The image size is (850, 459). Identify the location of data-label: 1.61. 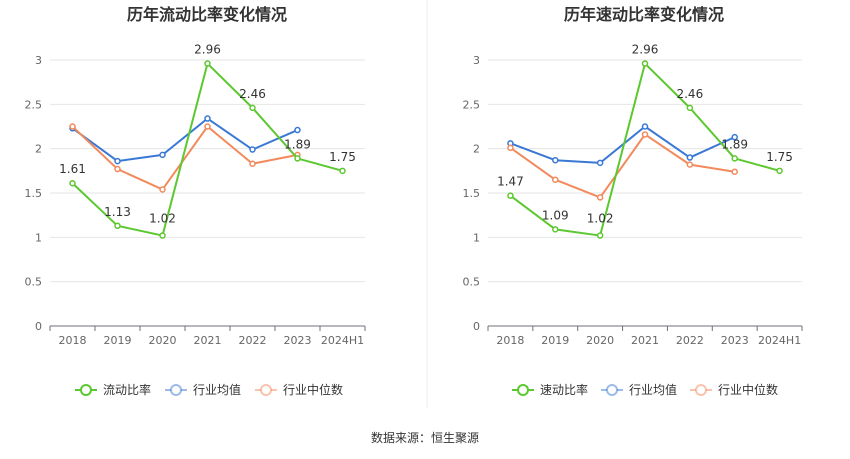
(72, 169).